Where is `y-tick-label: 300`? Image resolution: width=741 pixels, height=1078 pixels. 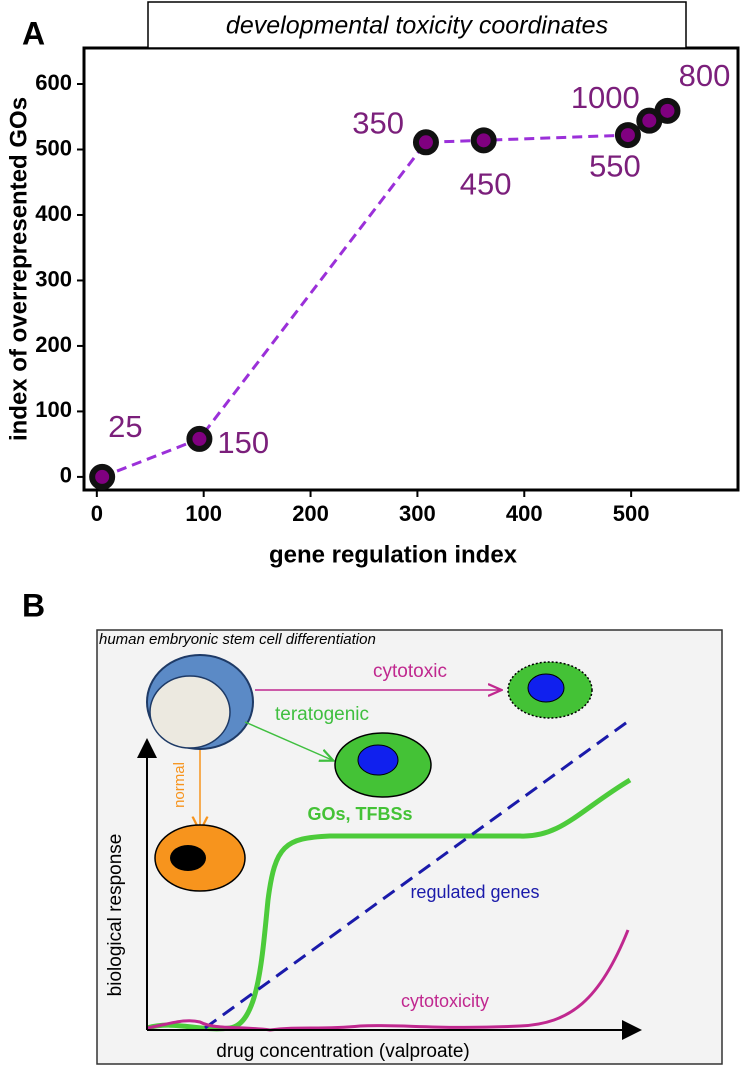
y-tick-label: 300 is located at coordinates (53, 278).